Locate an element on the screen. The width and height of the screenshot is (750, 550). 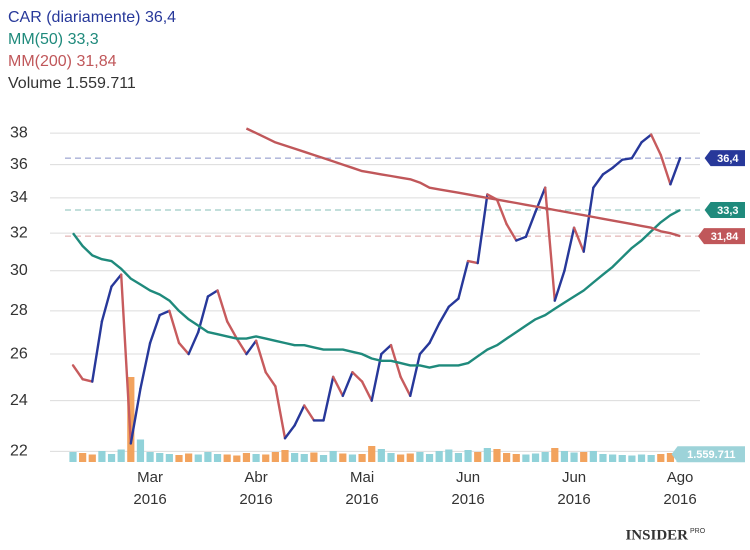
last-value-tag: 31,84 is located at coordinates (725, 237).